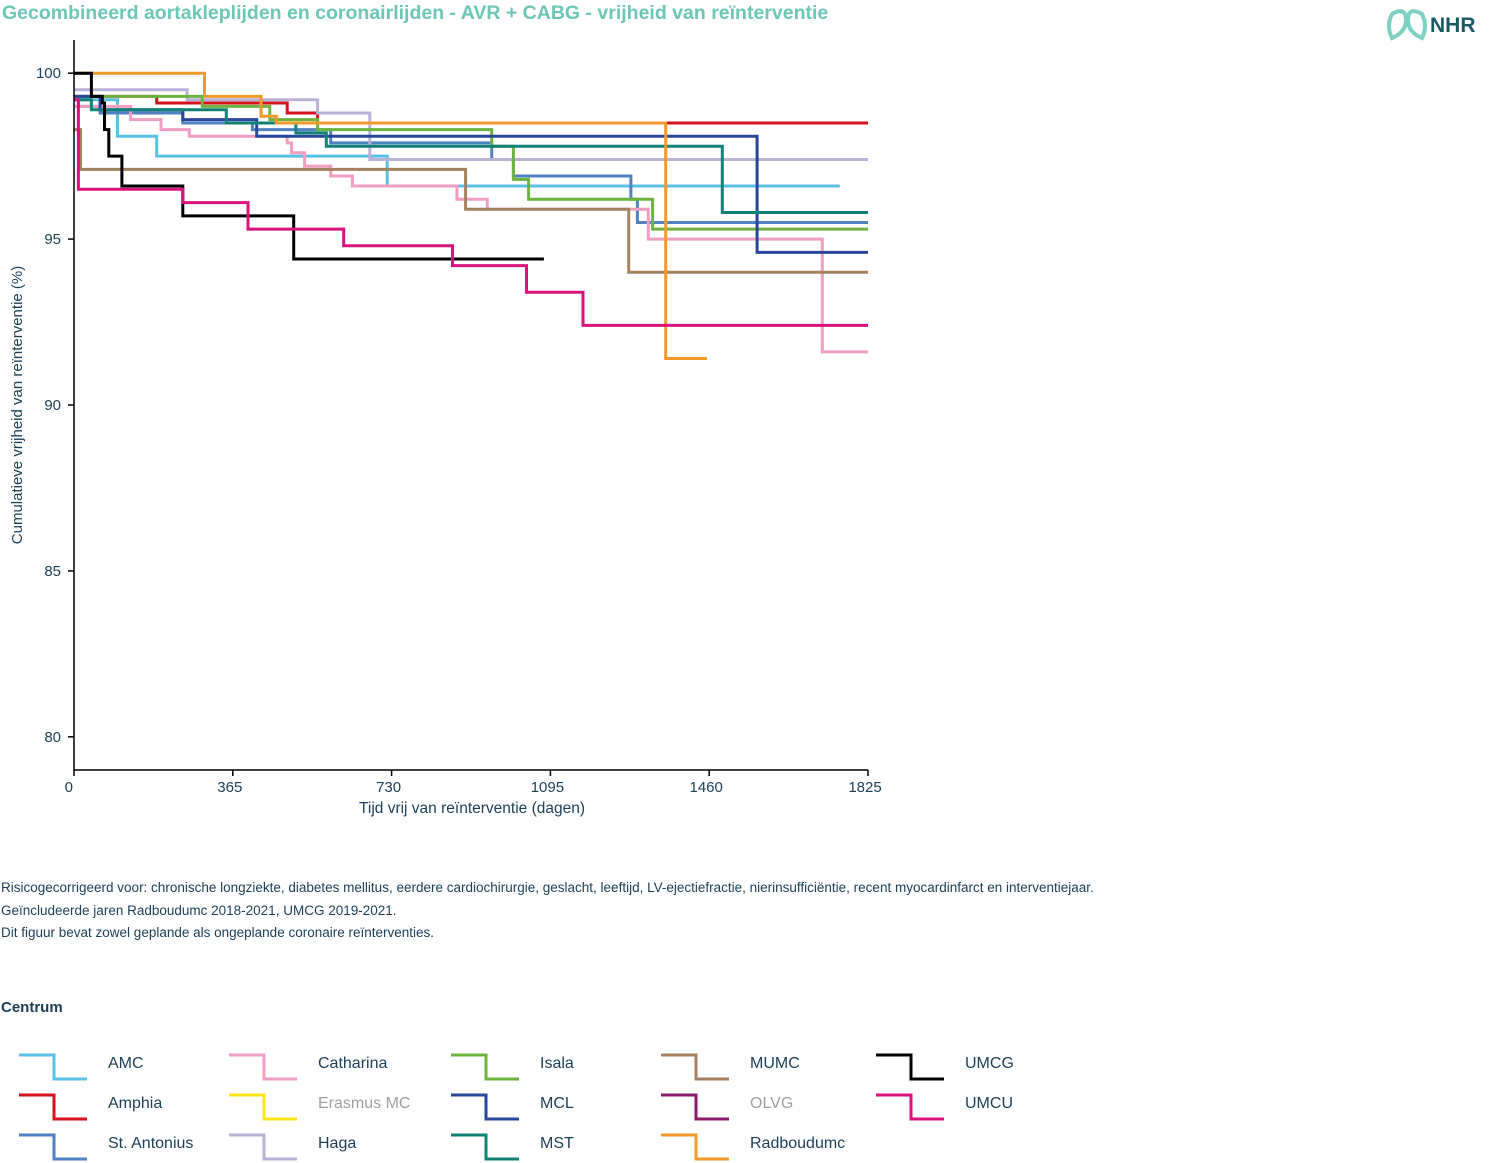 The width and height of the screenshot is (1499, 1163). I want to click on x-tick-label: 1460, so click(706, 787).